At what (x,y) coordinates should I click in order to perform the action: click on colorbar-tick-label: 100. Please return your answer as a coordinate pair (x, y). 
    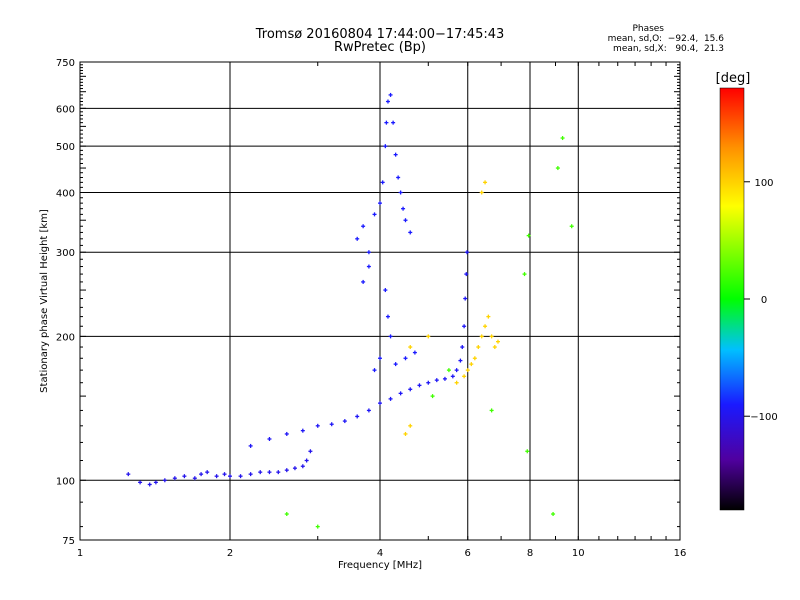
    Looking at the image, I should click on (763, 183).